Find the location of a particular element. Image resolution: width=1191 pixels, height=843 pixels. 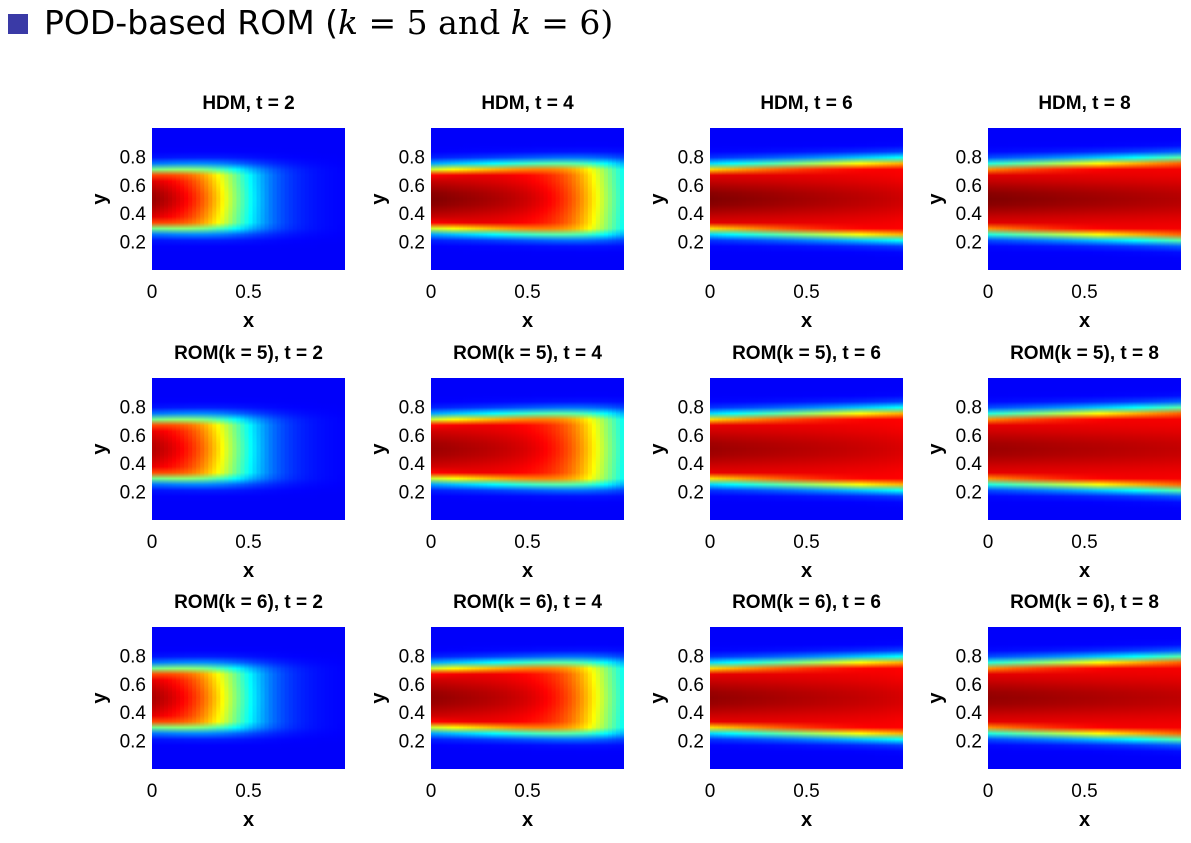

x-tick-label: 0.5 is located at coordinates (806, 542).